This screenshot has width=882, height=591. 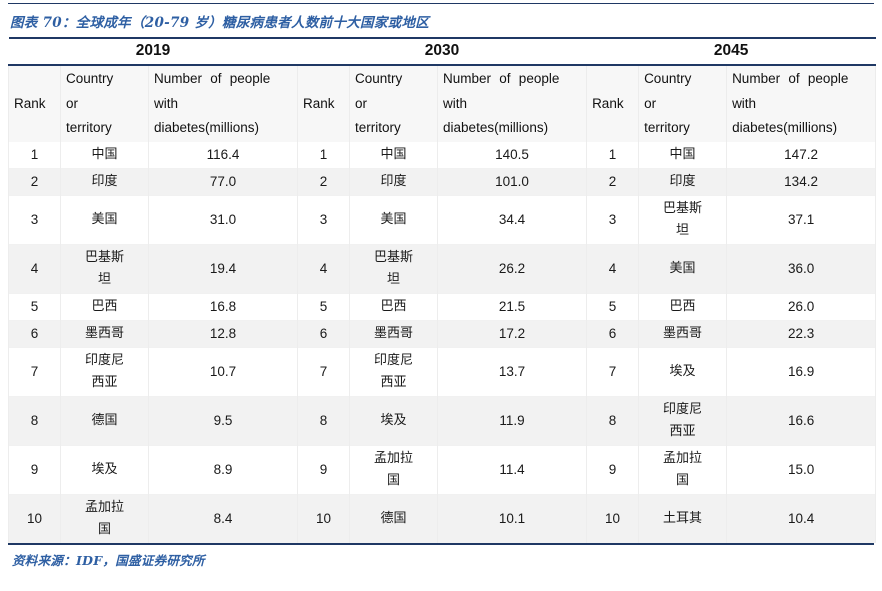 I want to click on value-cell: 13.7, so click(x=512, y=372).